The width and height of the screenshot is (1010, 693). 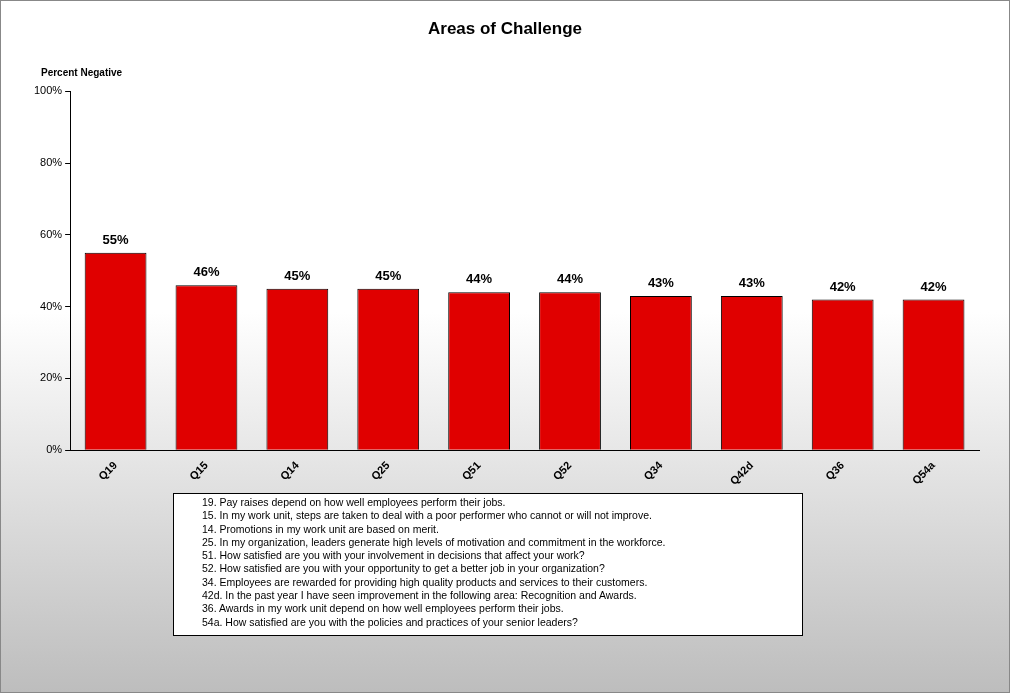 What do you see at coordinates (403, 569) in the screenshot?
I see `text: 52. How satisfied are you with your opportunity to get a better job in your organization?` at bounding box center [403, 569].